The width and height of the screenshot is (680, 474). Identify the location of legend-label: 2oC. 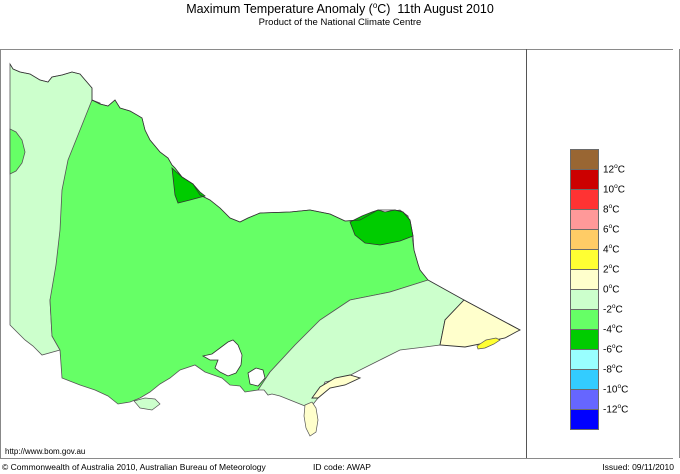
(611, 269).